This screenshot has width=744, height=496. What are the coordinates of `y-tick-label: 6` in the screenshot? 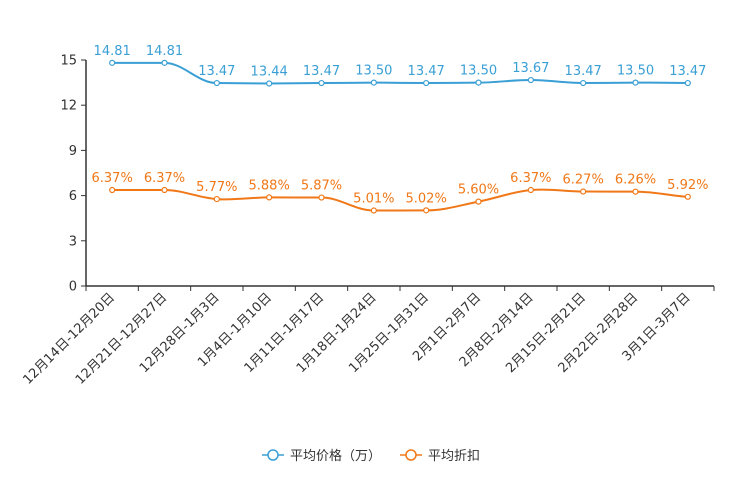 It's located at (73, 196).